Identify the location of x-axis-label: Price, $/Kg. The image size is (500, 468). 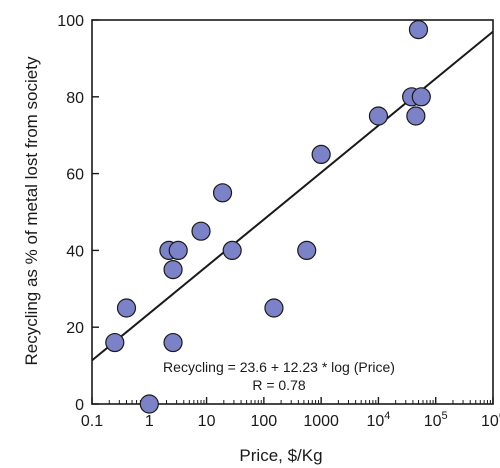
(280, 455).